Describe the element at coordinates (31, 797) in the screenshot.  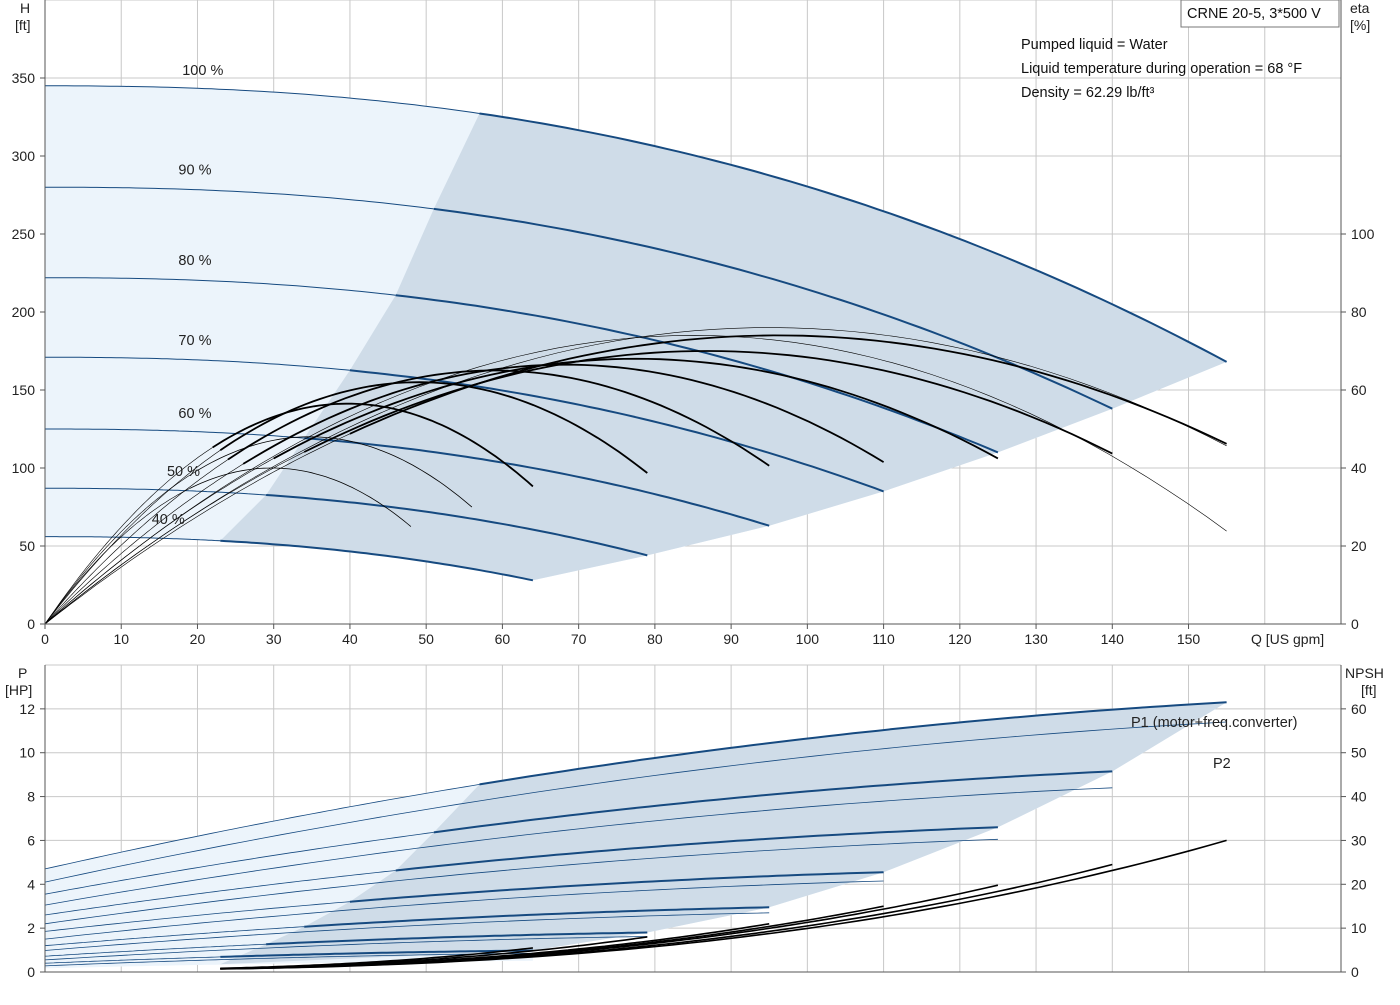
I see `bottom-left-tick-label: 8` at that location.